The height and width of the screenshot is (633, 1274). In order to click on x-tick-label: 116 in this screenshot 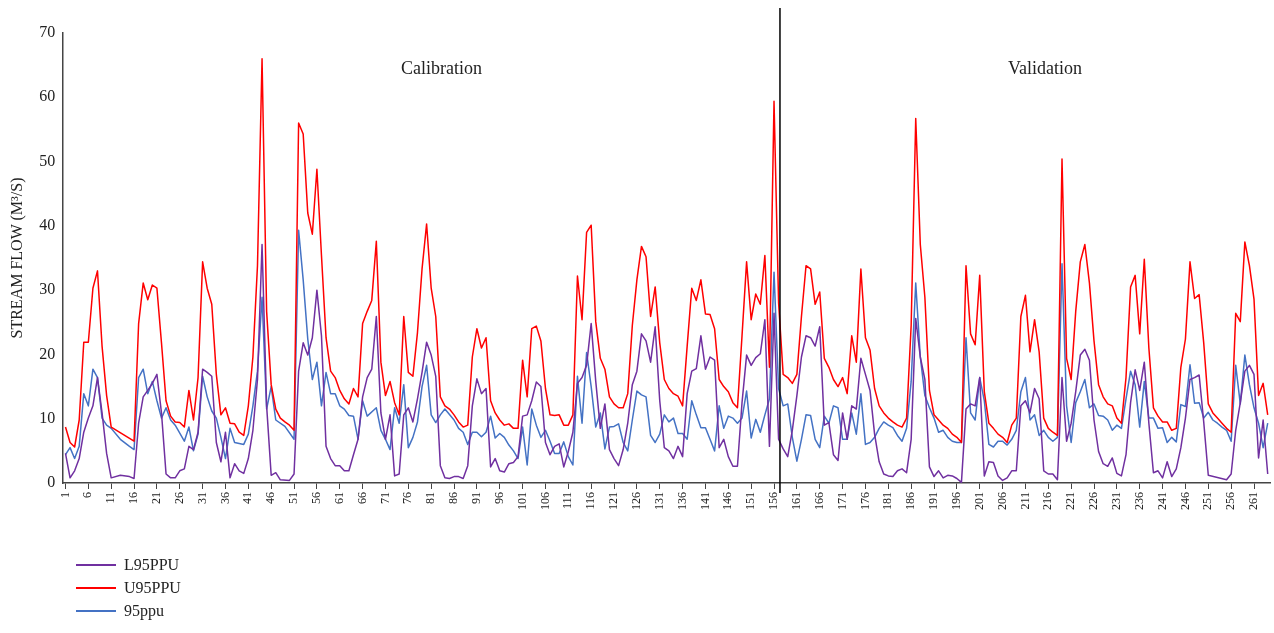, I will do `click(590, 501)`.